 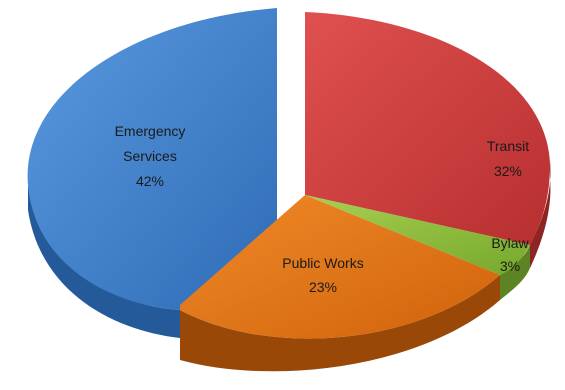 What do you see at coordinates (322, 263) in the screenshot?
I see `label-public-works: Public Works` at bounding box center [322, 263].